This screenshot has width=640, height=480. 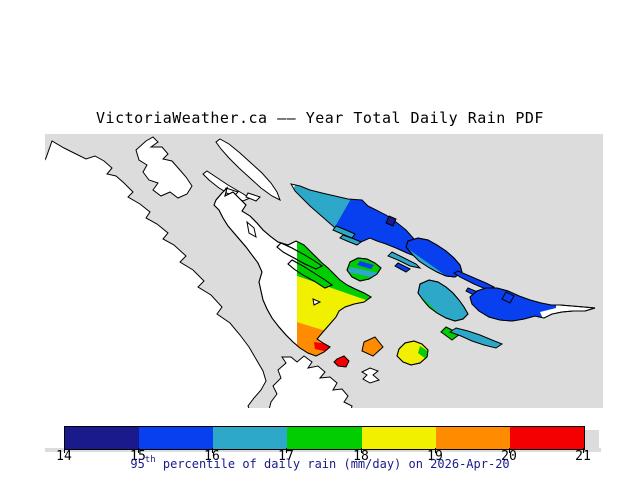 I want to click on colorbar-tick-label: 19, so click(x=435, y=456).